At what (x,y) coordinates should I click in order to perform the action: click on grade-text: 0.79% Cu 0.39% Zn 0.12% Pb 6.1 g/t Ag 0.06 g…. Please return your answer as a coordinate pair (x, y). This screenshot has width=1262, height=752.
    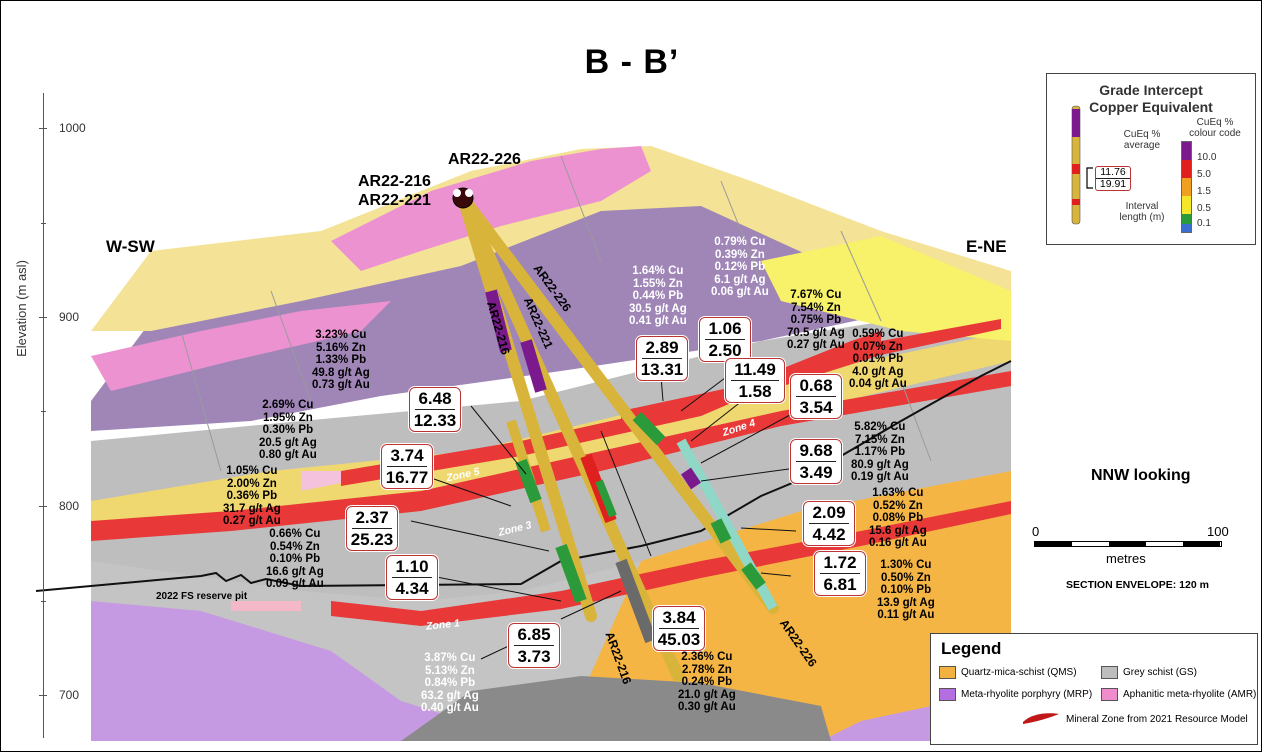
    Looking at the image, I should click on (740, 267).